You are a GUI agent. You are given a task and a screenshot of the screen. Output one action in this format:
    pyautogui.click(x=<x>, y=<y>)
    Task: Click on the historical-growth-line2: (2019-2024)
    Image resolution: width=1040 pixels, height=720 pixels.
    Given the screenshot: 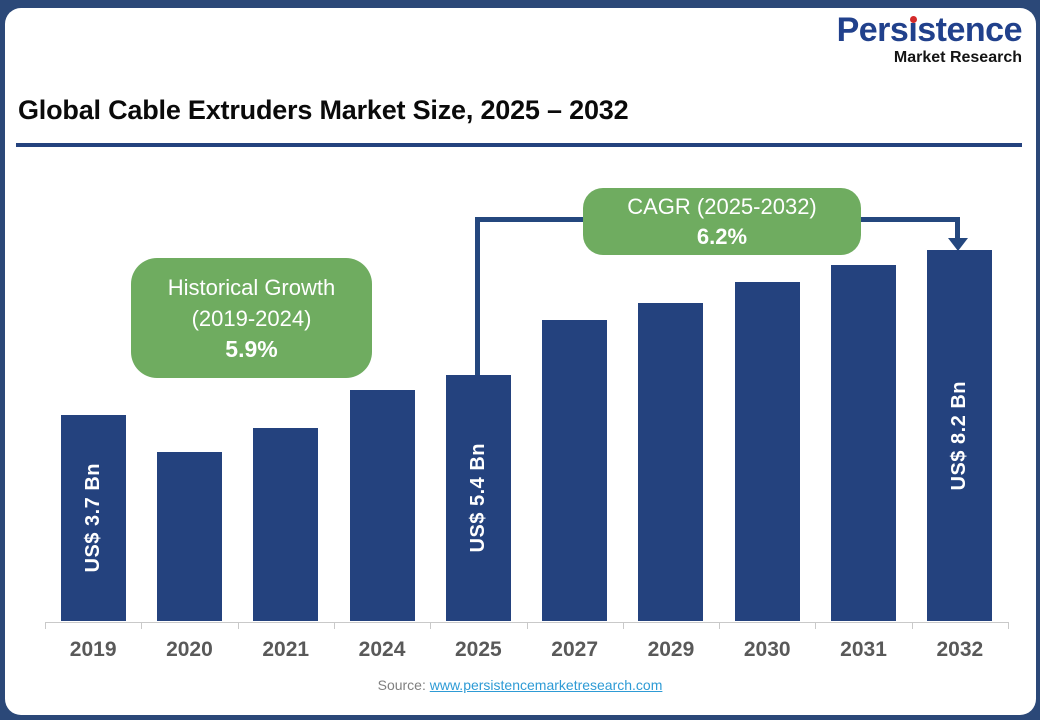 What is the action you would take?
    pyautogui.click(x=251, y=318)
    